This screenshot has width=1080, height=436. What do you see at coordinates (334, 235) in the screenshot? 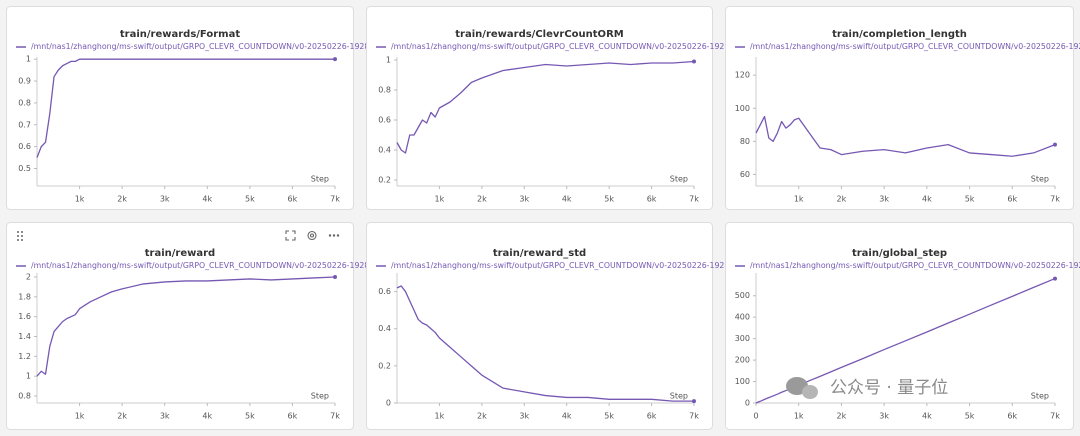
I see `more-icon` at bounding box center [334, 235].